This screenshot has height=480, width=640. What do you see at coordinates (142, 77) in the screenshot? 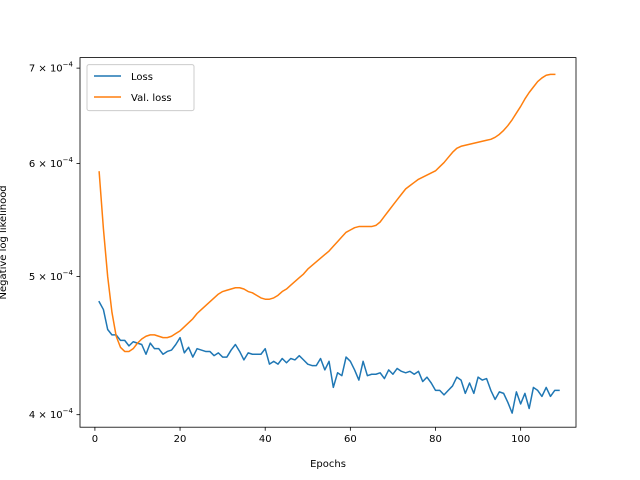
I see `legend-label-loss: Loss` at bounding box center [142, 77].